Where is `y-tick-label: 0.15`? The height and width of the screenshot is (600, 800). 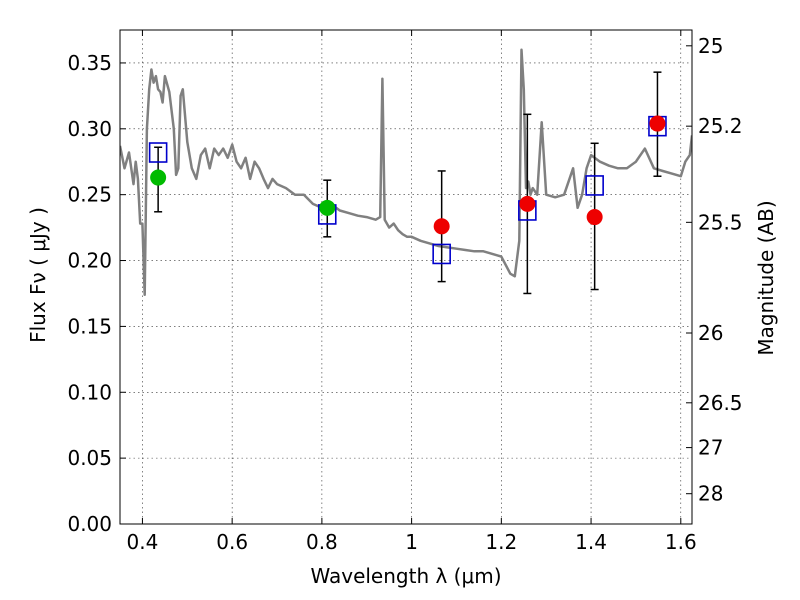
y-tick-label: 0.15 is located at coordinates (89, 326).